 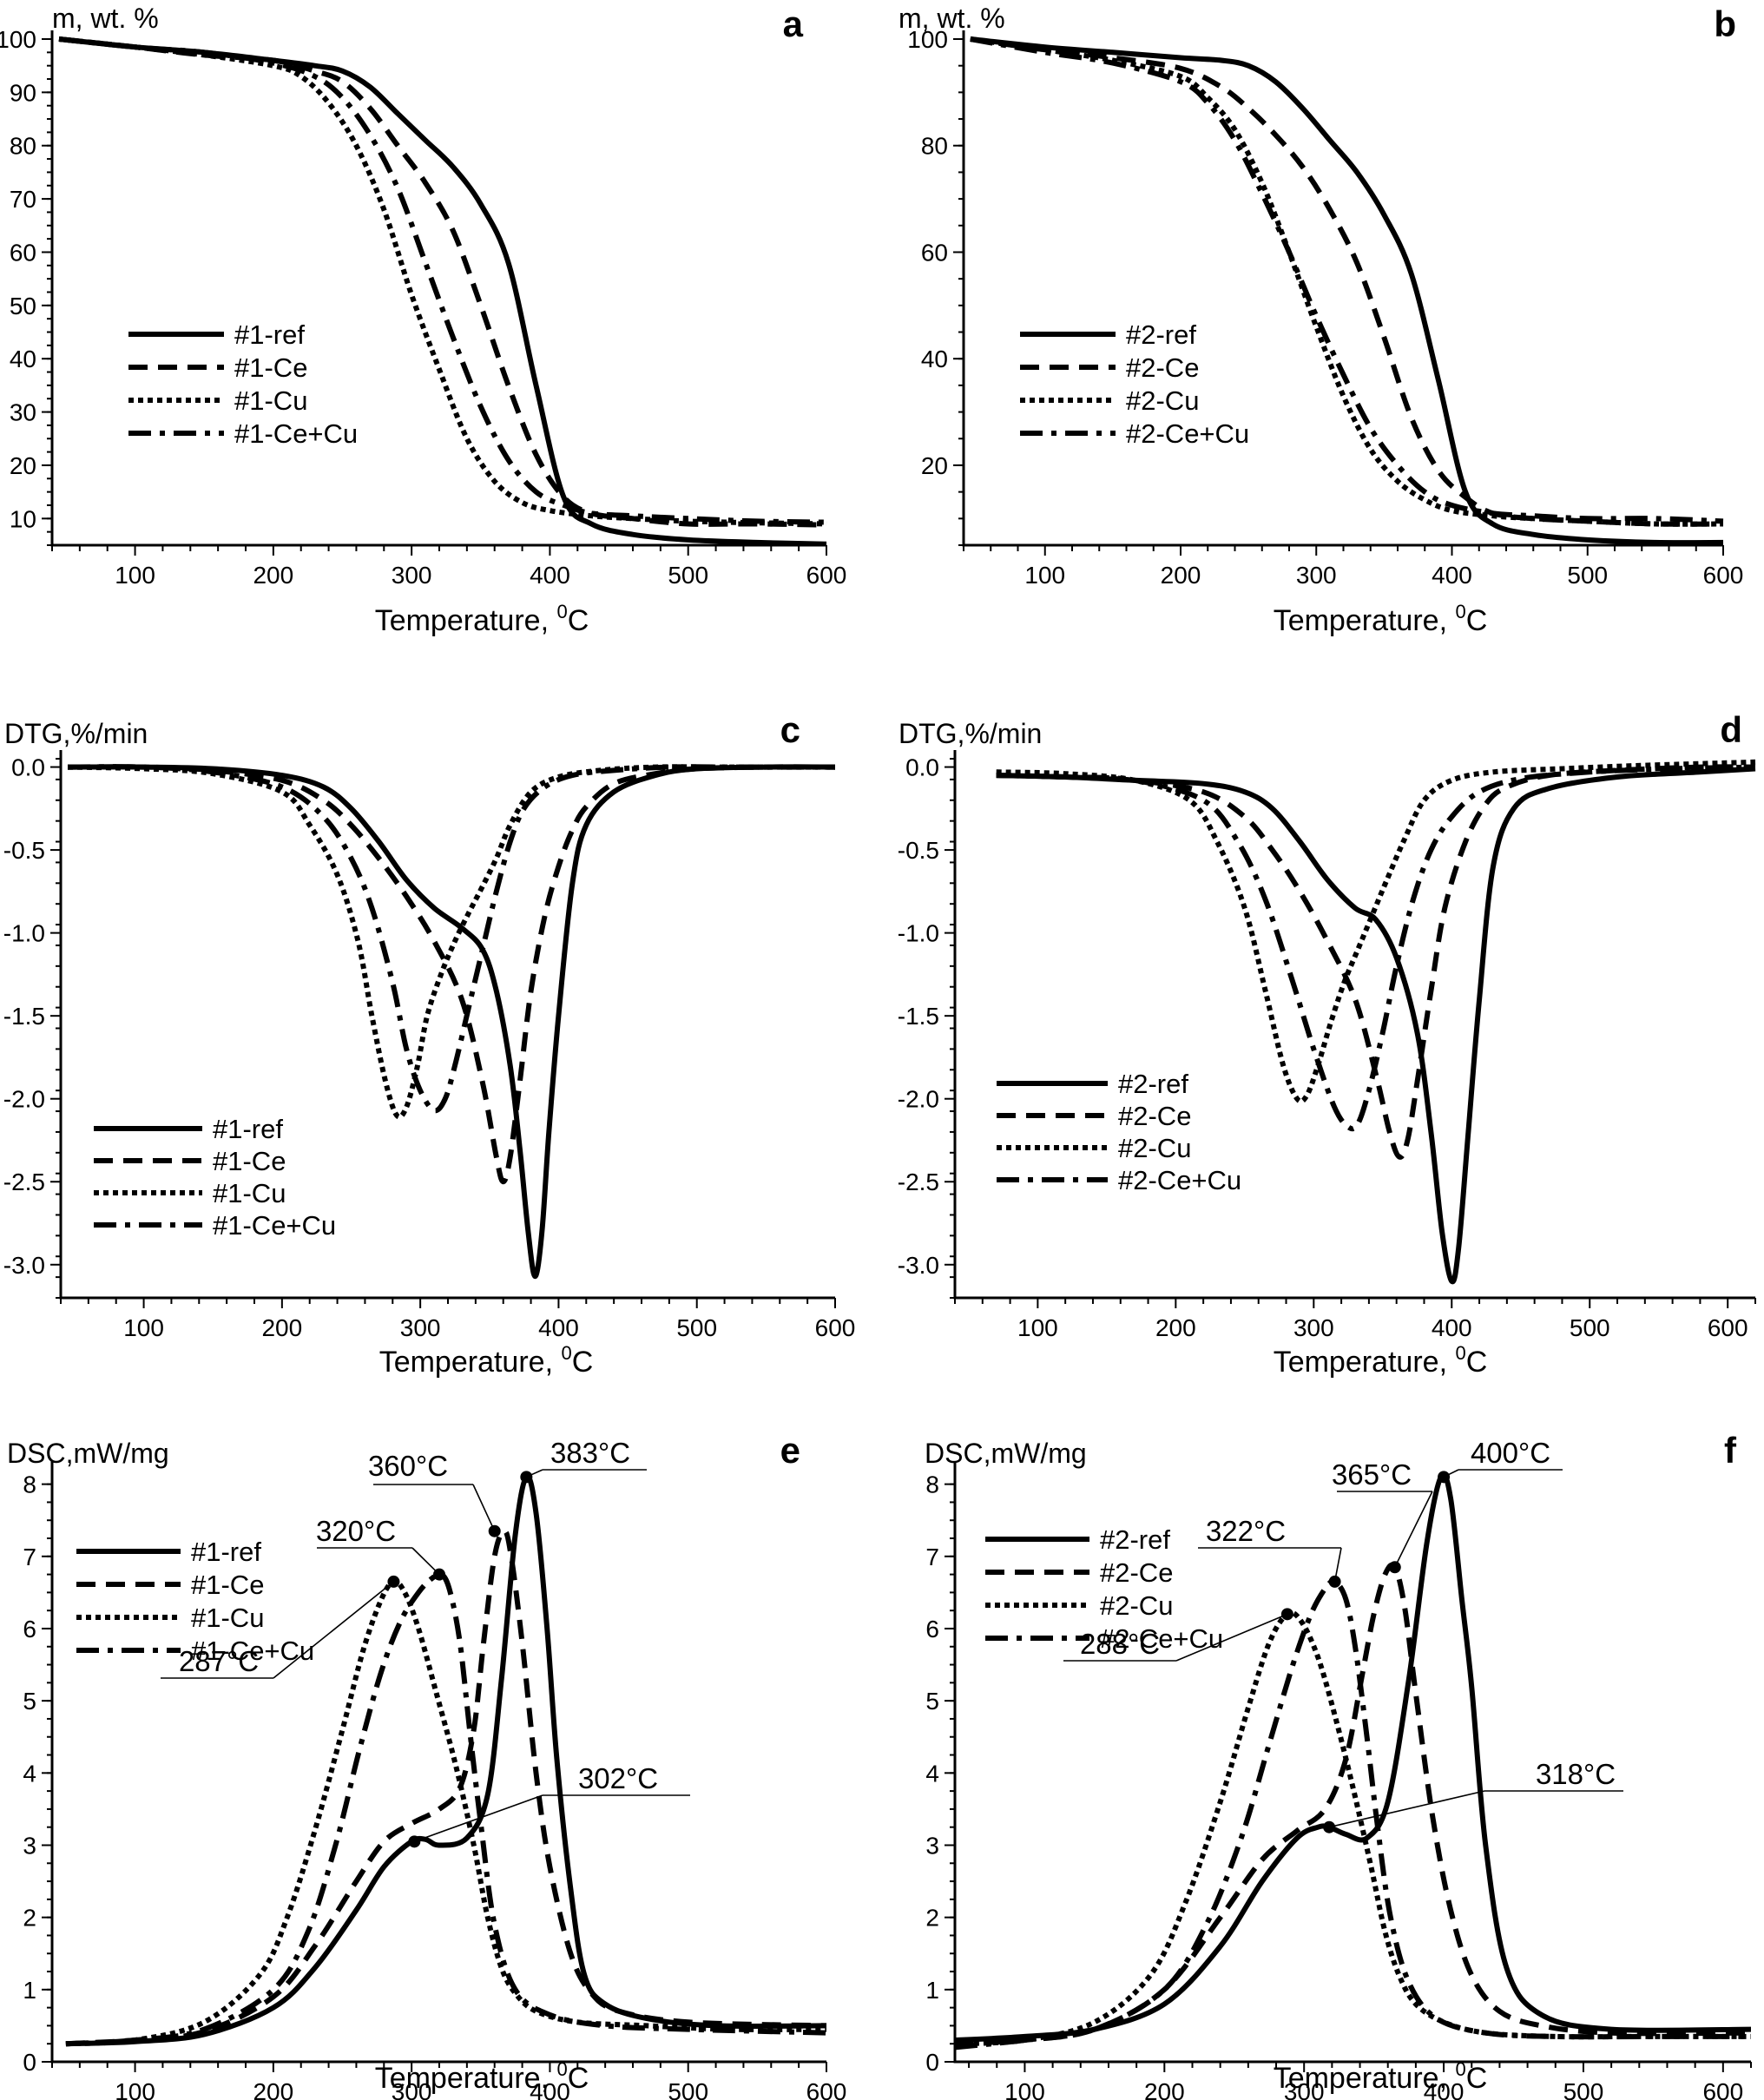 What do you see at coordinates (1120, 1644) in the screenshot?
I see `peak-temperature-label: 288°C` at bounding box center [1120, 1644].